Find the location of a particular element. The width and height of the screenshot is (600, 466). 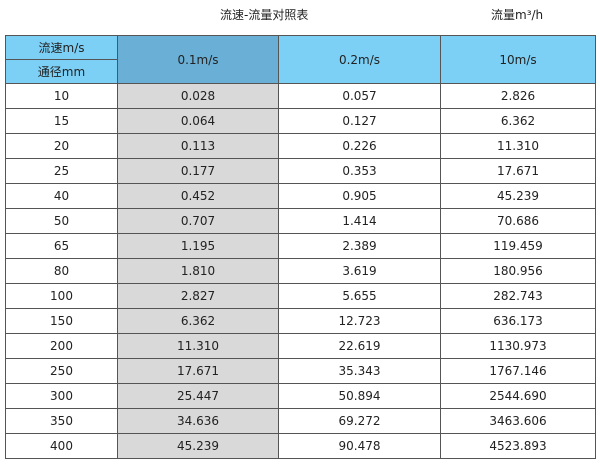

diameter-cell: 10 is located at coordinates (61, 96).